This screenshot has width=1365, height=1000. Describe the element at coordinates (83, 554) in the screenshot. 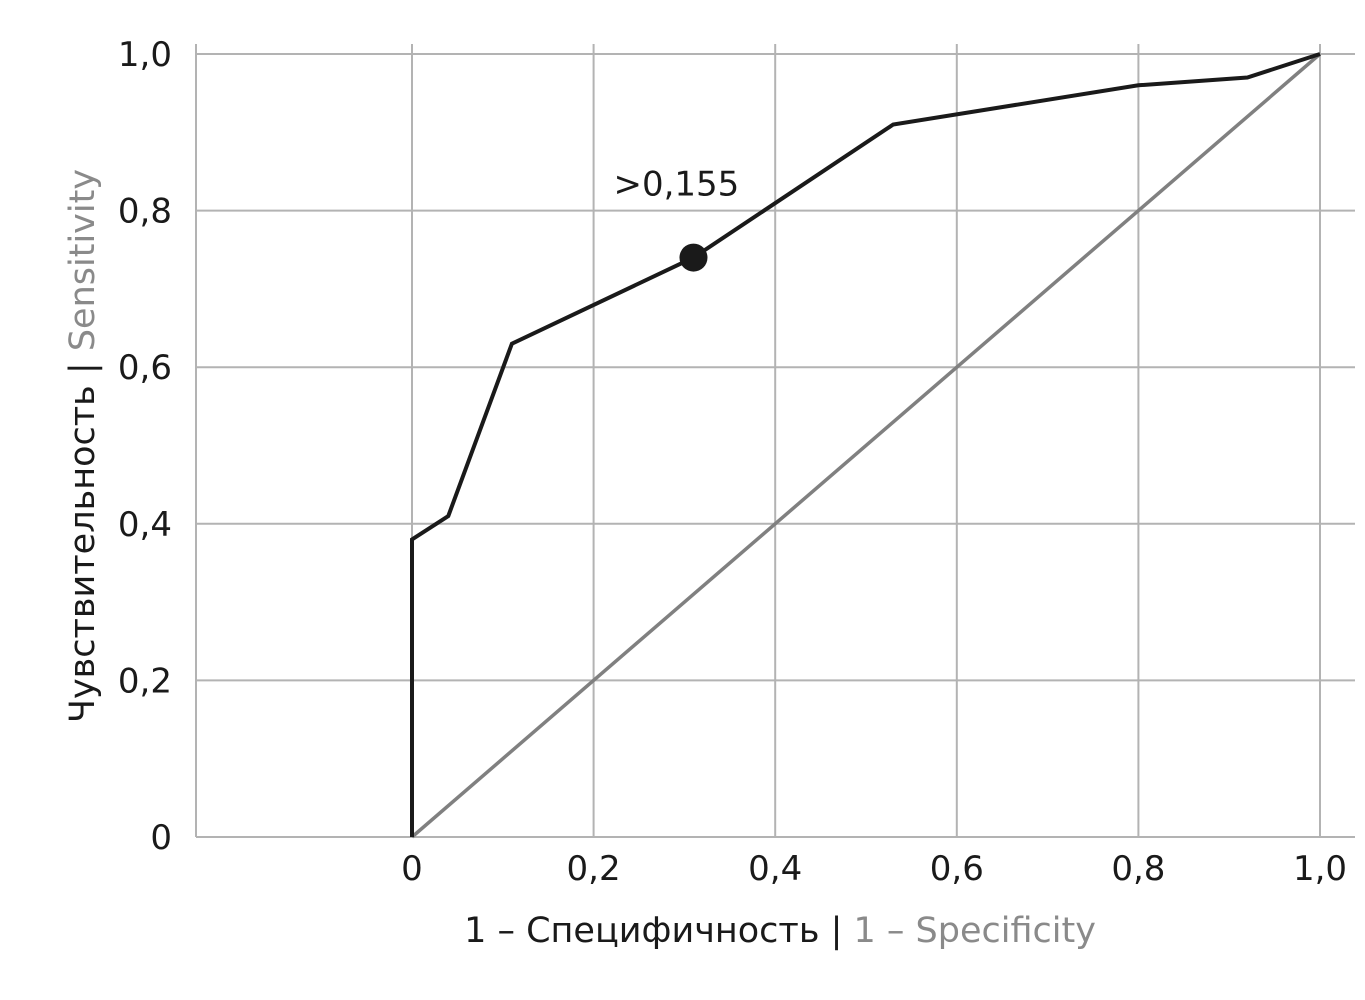

I see `y-axis-title-primary: Чувствительность` at that location.